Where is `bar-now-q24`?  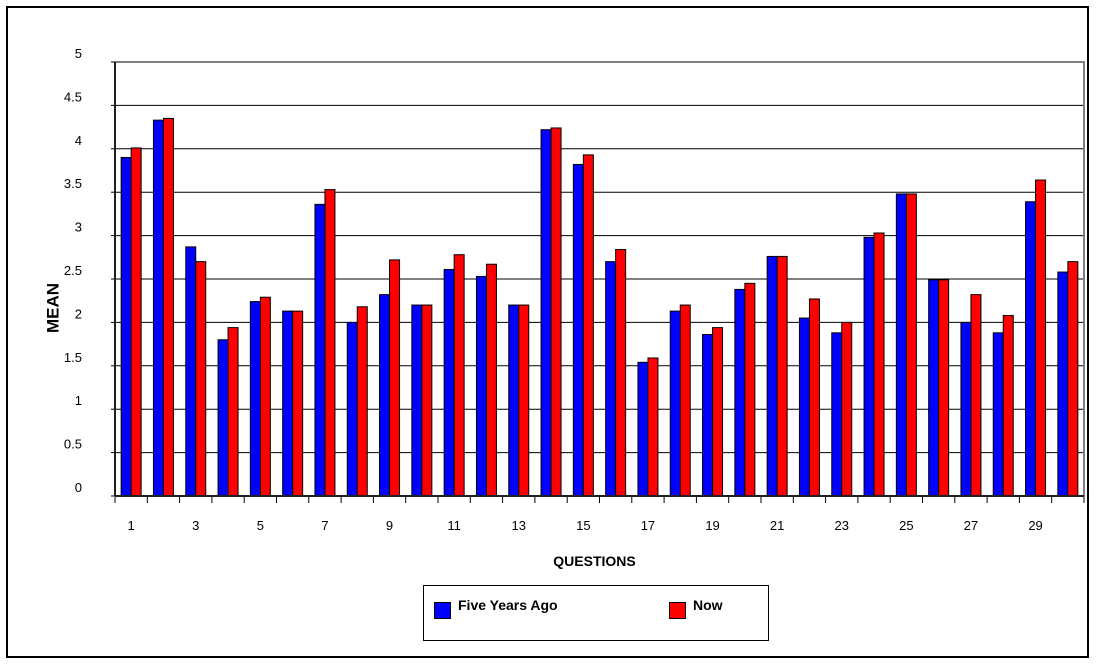 bar-now-q24 is located at coordinates (879, 364).